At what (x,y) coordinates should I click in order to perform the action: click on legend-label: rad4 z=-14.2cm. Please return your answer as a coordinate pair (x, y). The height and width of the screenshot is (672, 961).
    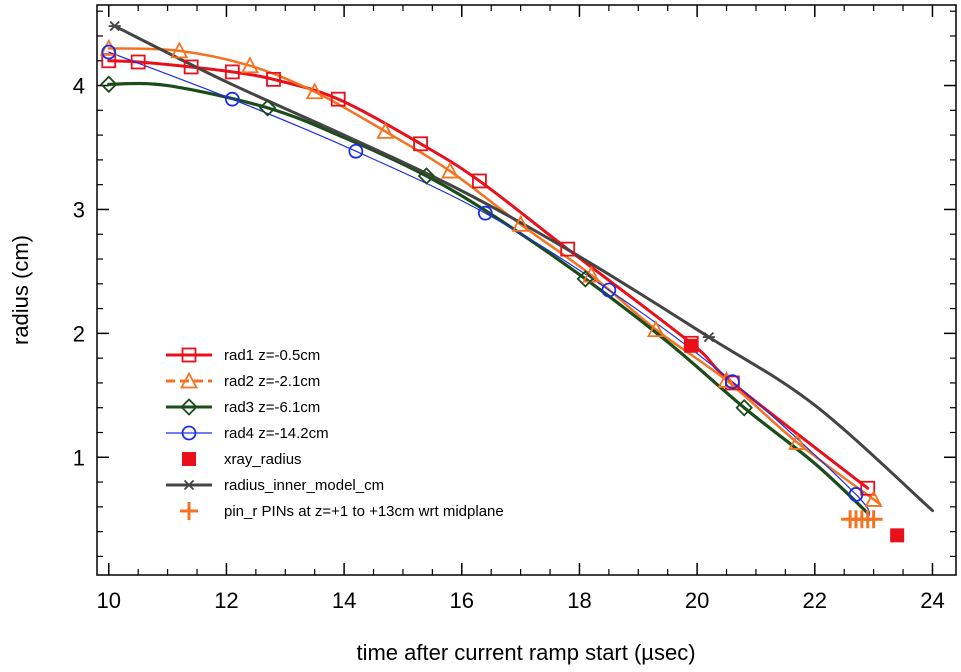
    Looking at the image, I should click on (276, 433).